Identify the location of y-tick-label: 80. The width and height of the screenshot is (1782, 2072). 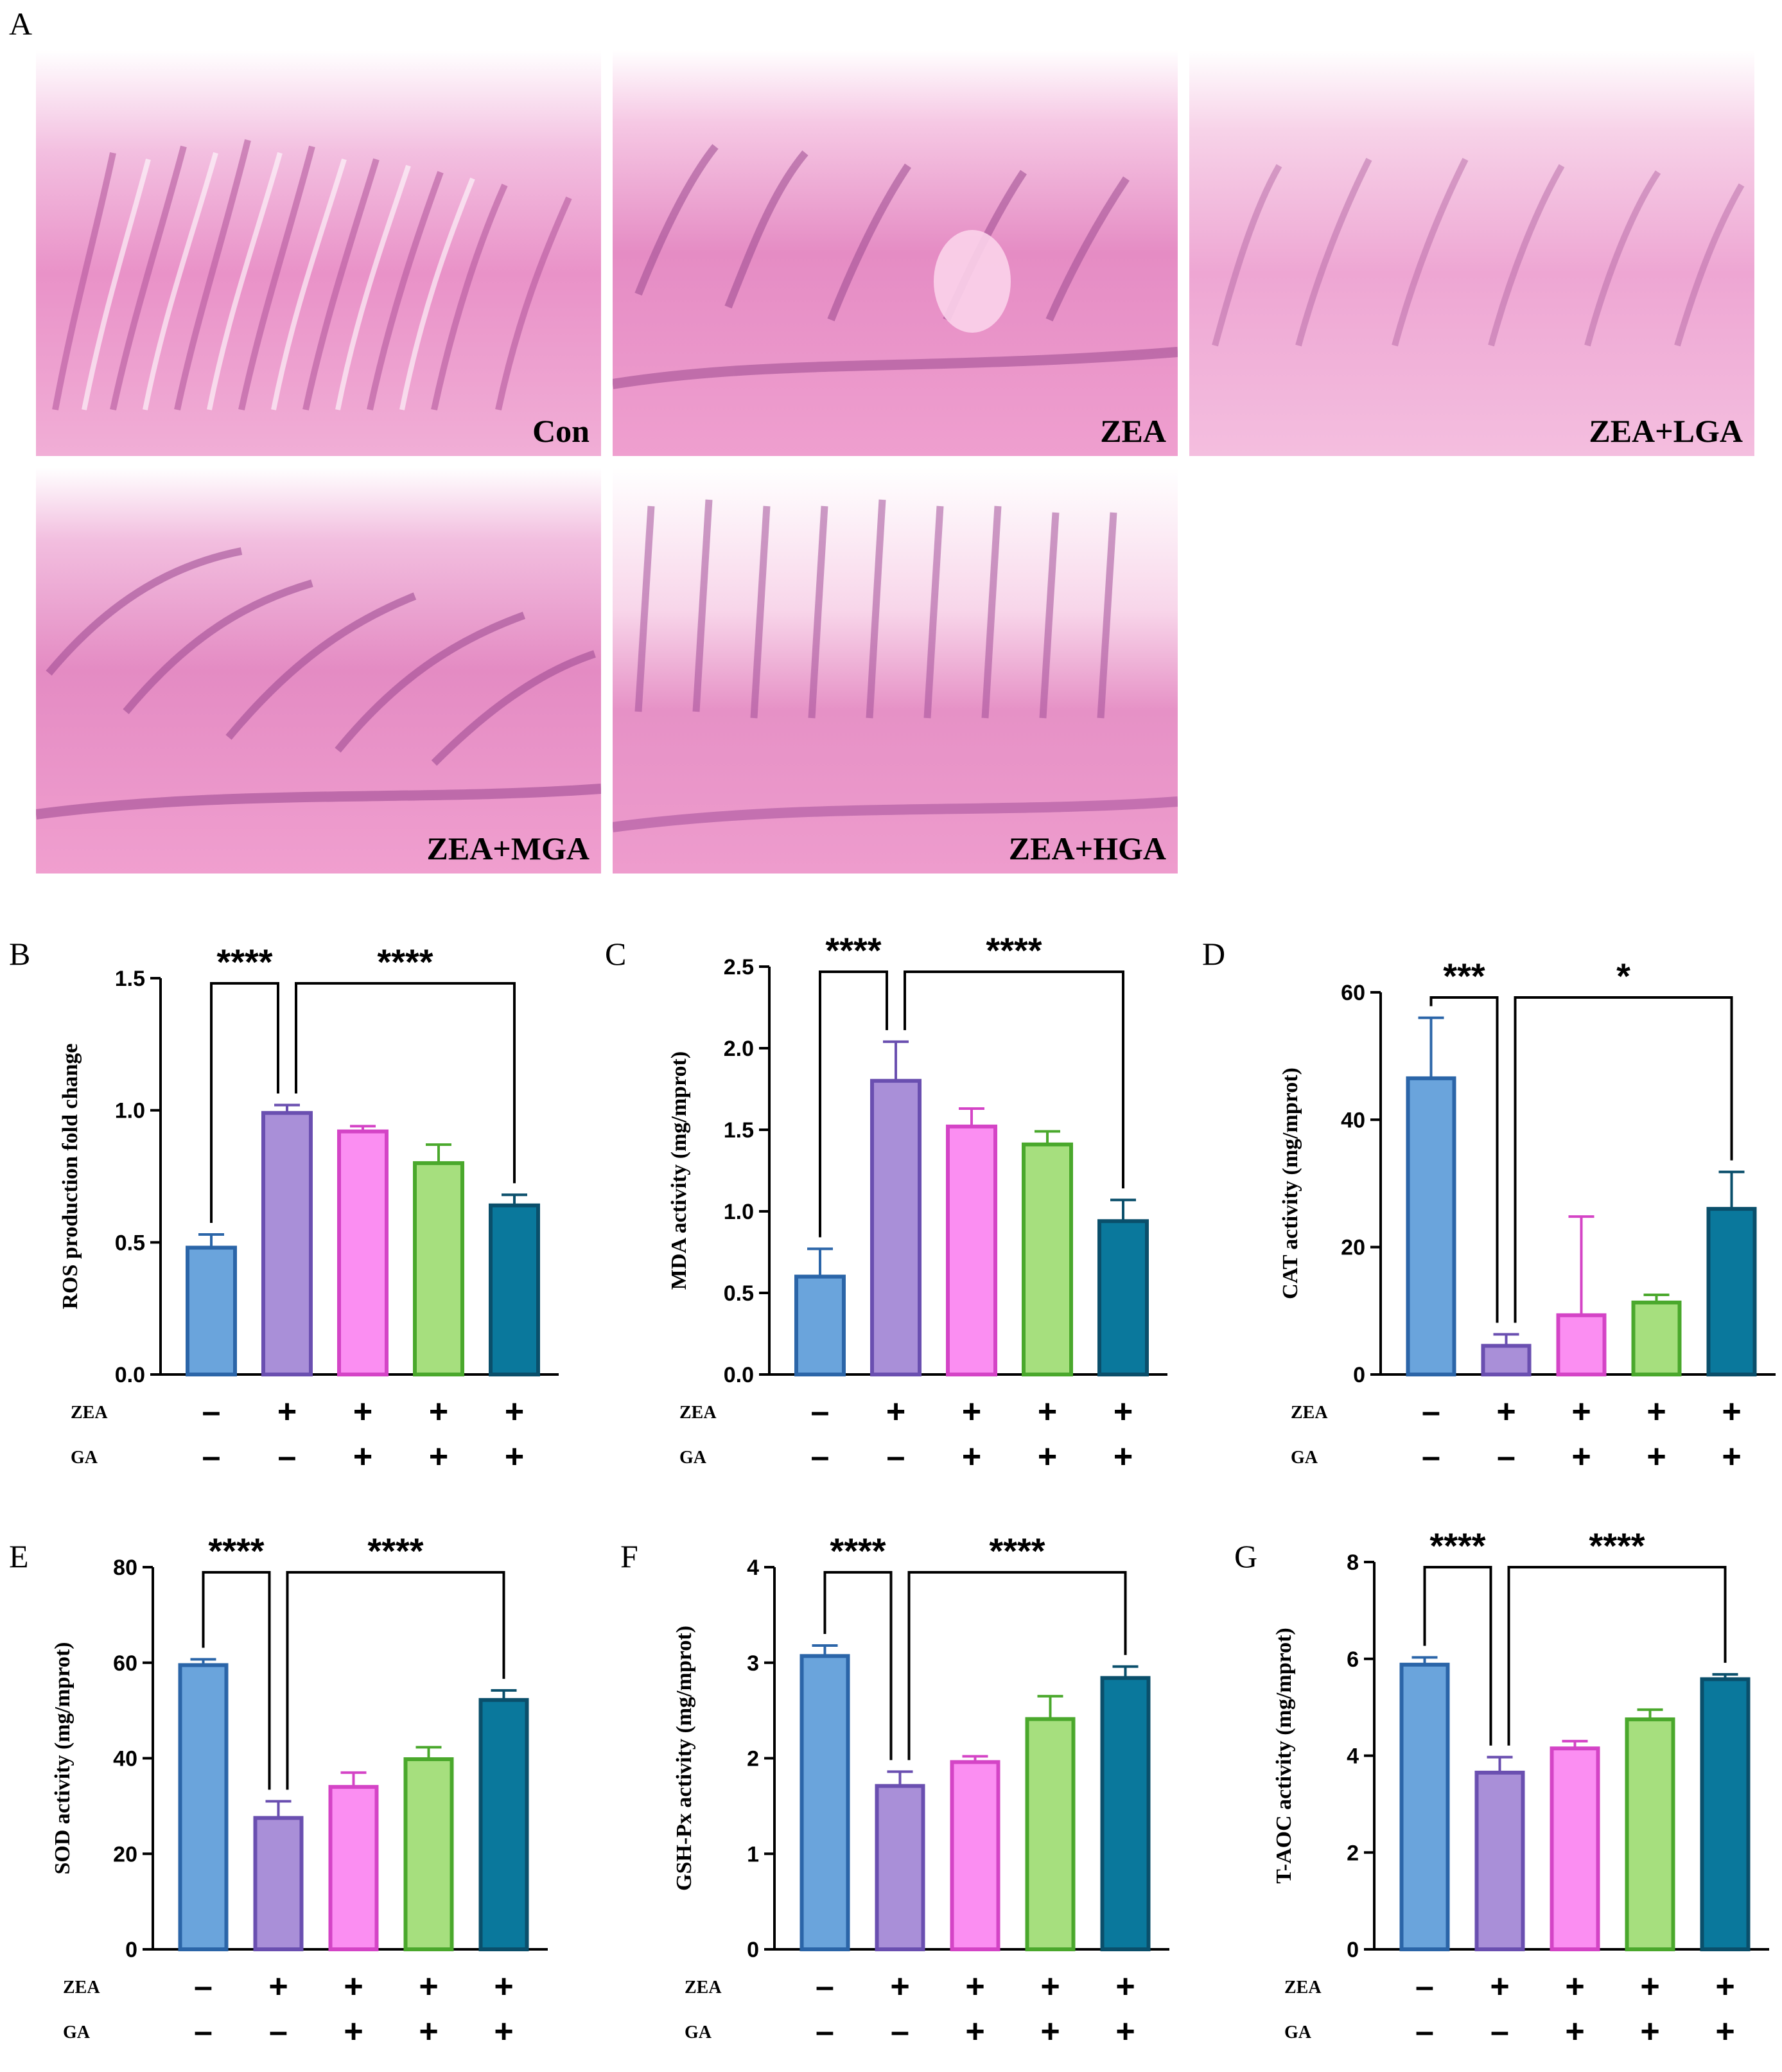
(125, 1568).